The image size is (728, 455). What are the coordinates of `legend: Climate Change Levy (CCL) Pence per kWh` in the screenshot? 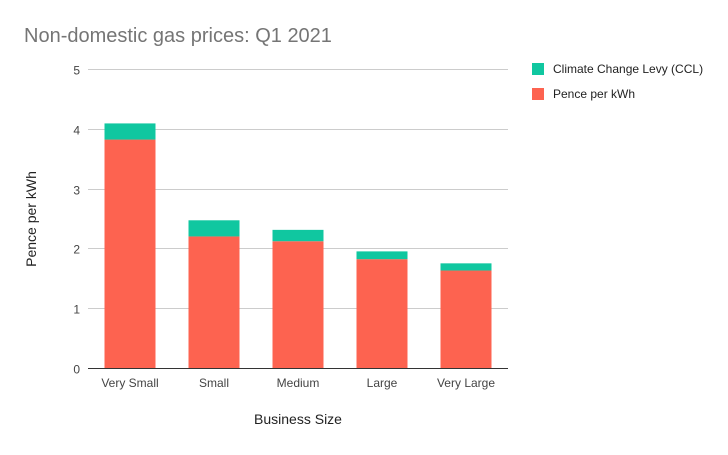 It's located at (617, 81).